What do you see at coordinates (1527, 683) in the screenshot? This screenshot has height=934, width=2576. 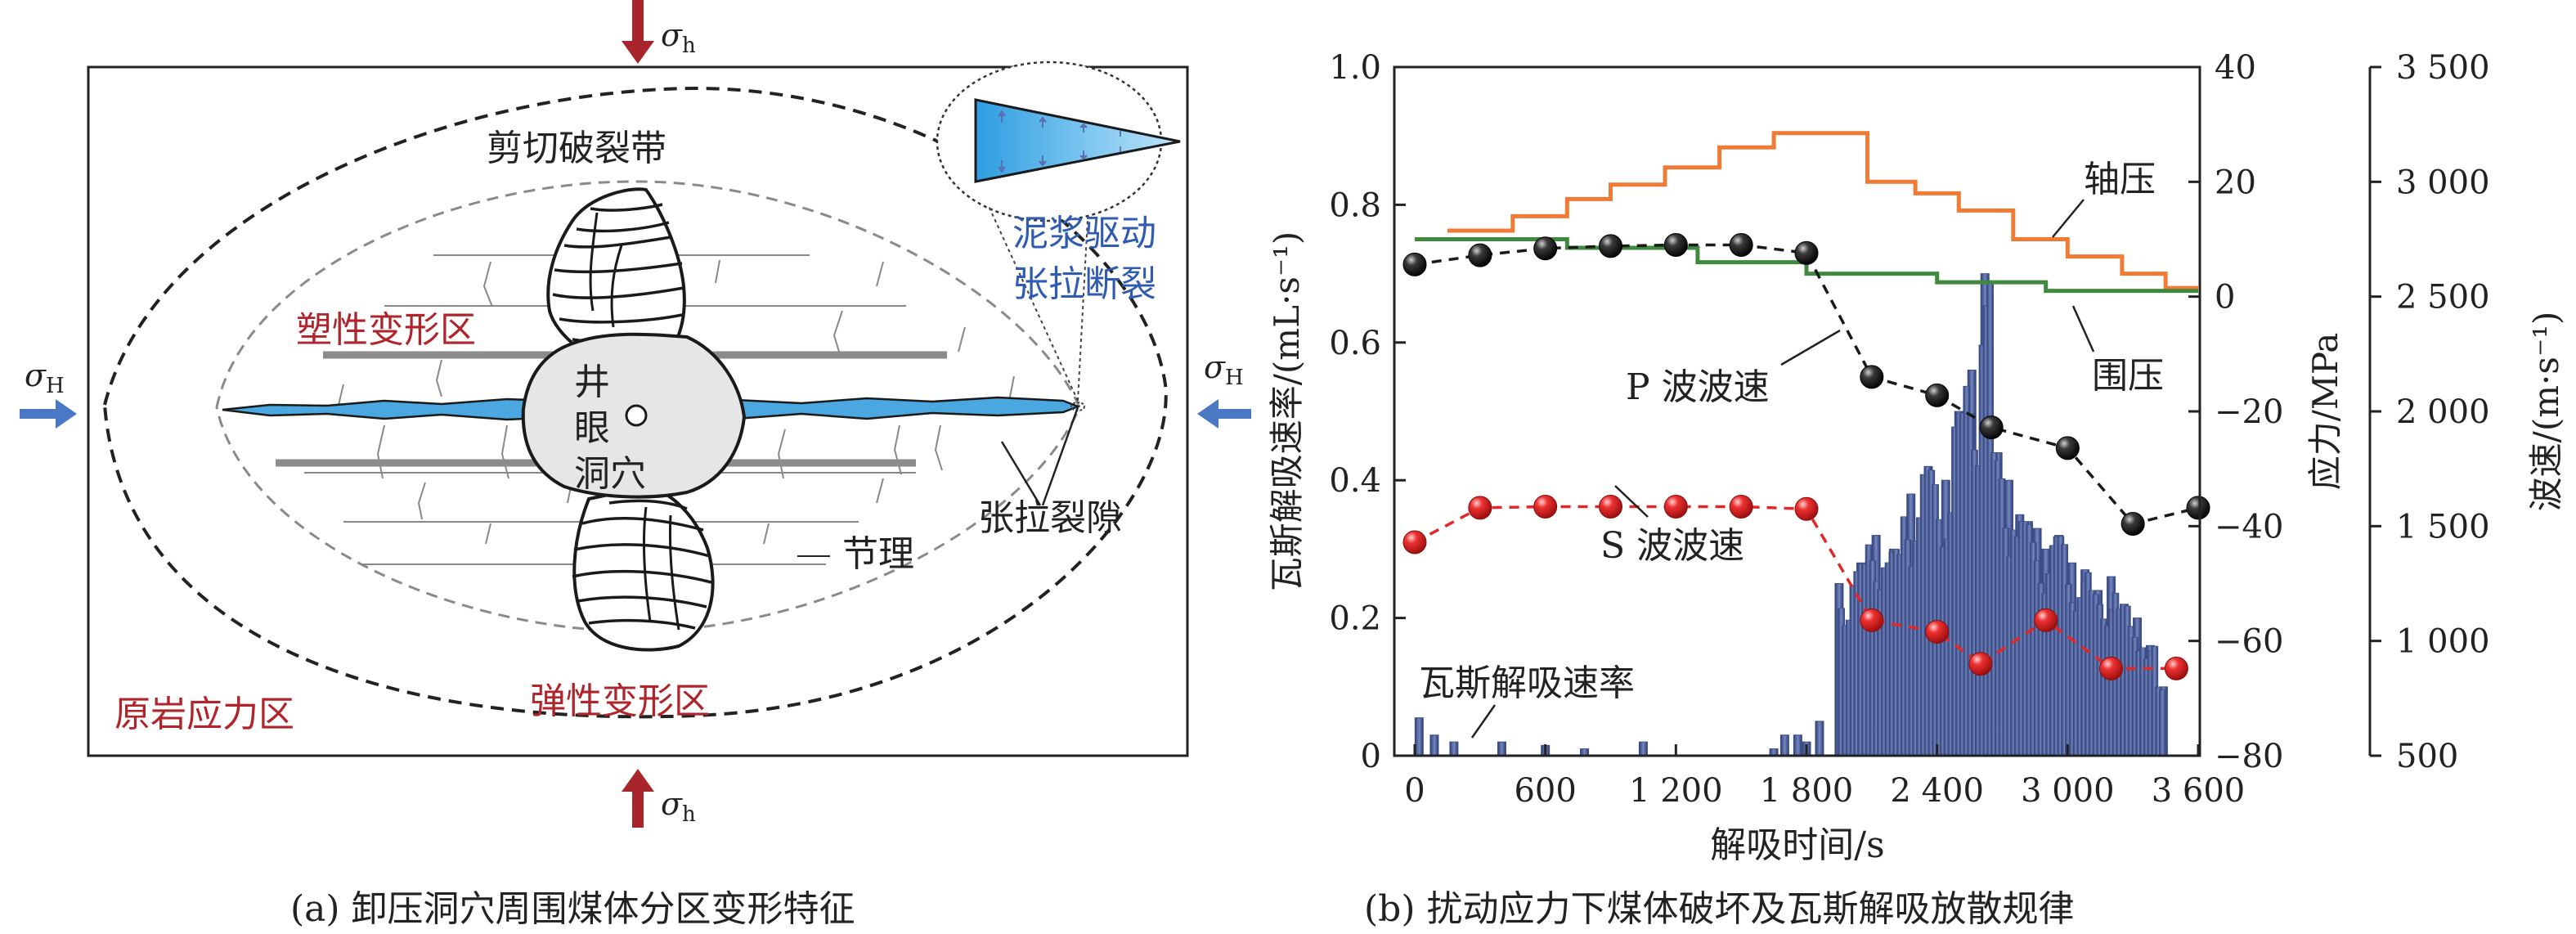 I see `label-gas: 瓦斯解吸速率` at bounding box center [1527, 683].